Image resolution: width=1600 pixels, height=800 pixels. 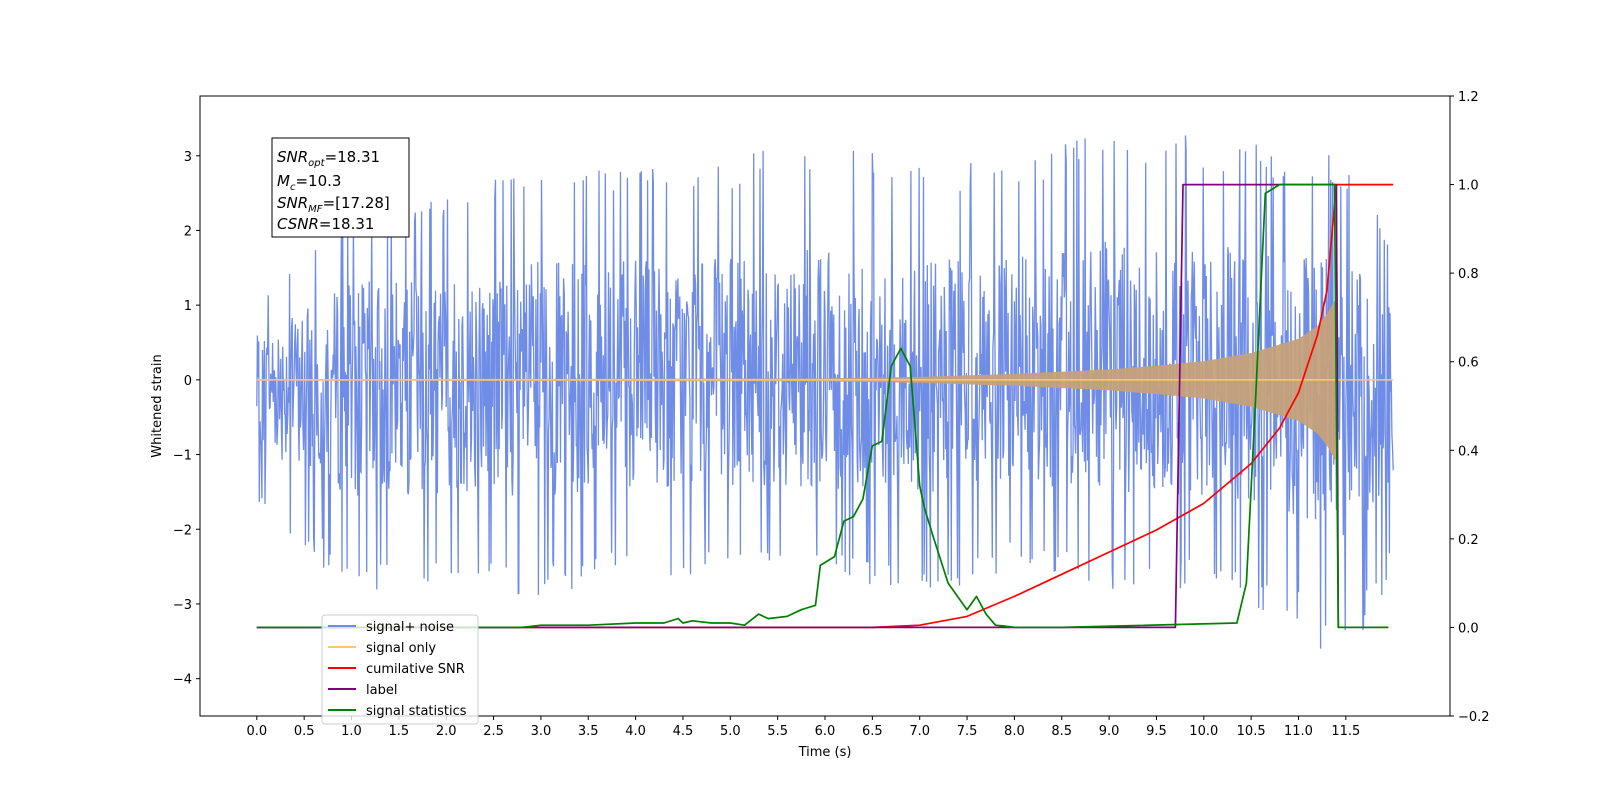 What do you see at coordinates (188, 157) in the screenshot?
I see `y-tick-label-left: 3` at bounding box center [188, 157].